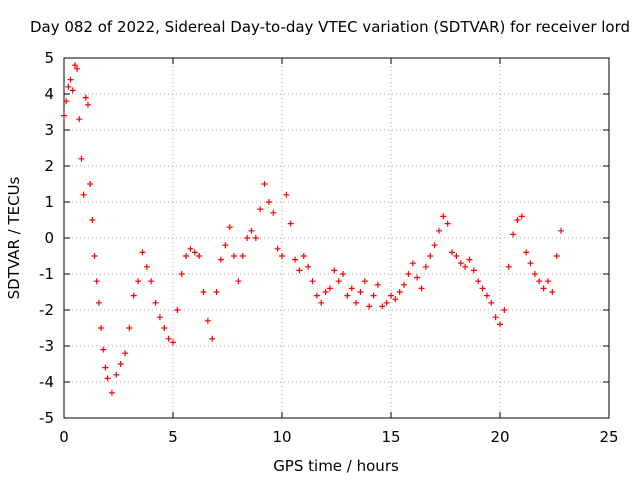  Describe the element at coordinates (14, 237) in the screenshot. I see `y-axis-label: SDTVAR / TECUs` at that location.